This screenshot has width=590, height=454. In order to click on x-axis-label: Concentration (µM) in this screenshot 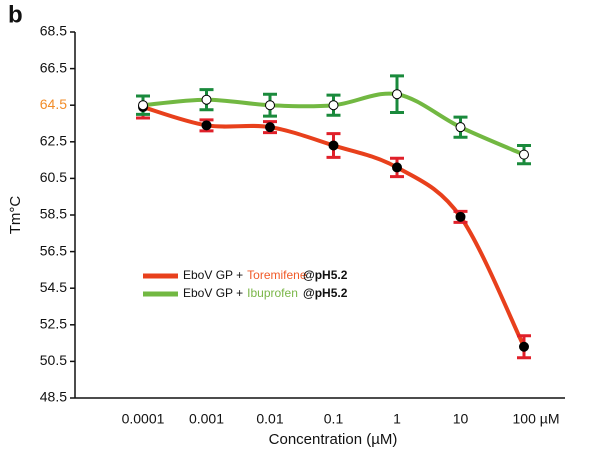, I will do `click(333, 439)`.